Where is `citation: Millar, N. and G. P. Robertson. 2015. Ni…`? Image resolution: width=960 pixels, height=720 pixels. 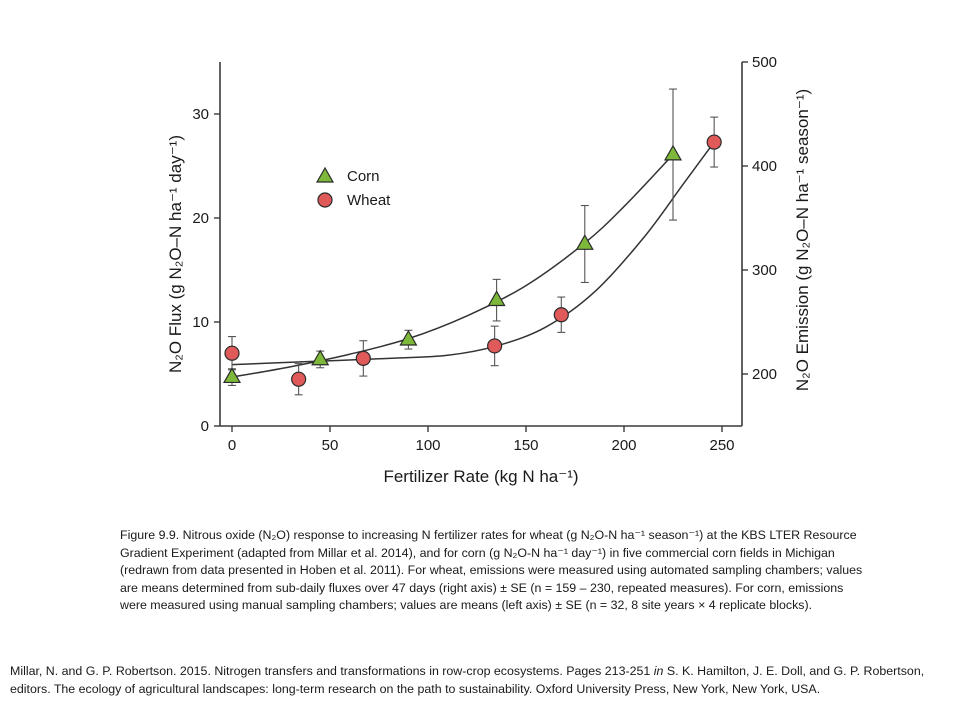 citation: Millar, N. and G. P. Robertson. 2015. Ni… is located at coordinates (480, 680).